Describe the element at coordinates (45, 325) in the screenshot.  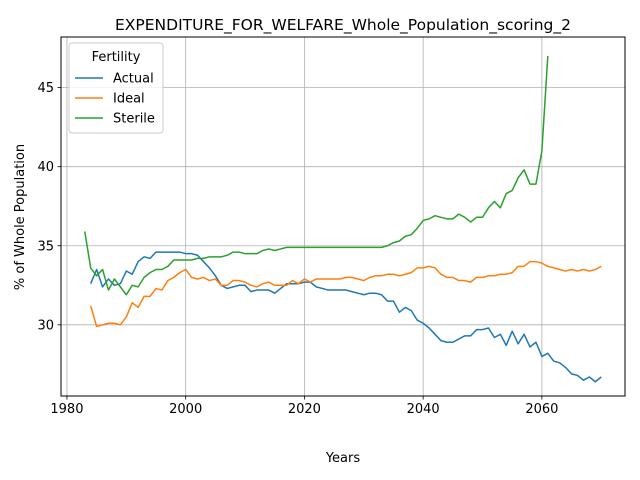
I see `y-tick-label: 30` at that location.